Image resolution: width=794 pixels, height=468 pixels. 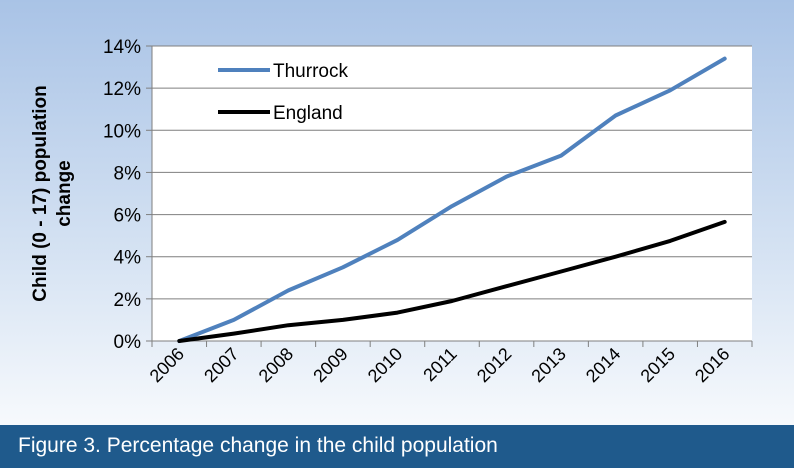 What do you see at coordinates (122, 131) in the screenshot?
I see `y-tick-label: 10%` at bounding box center [122, 131].